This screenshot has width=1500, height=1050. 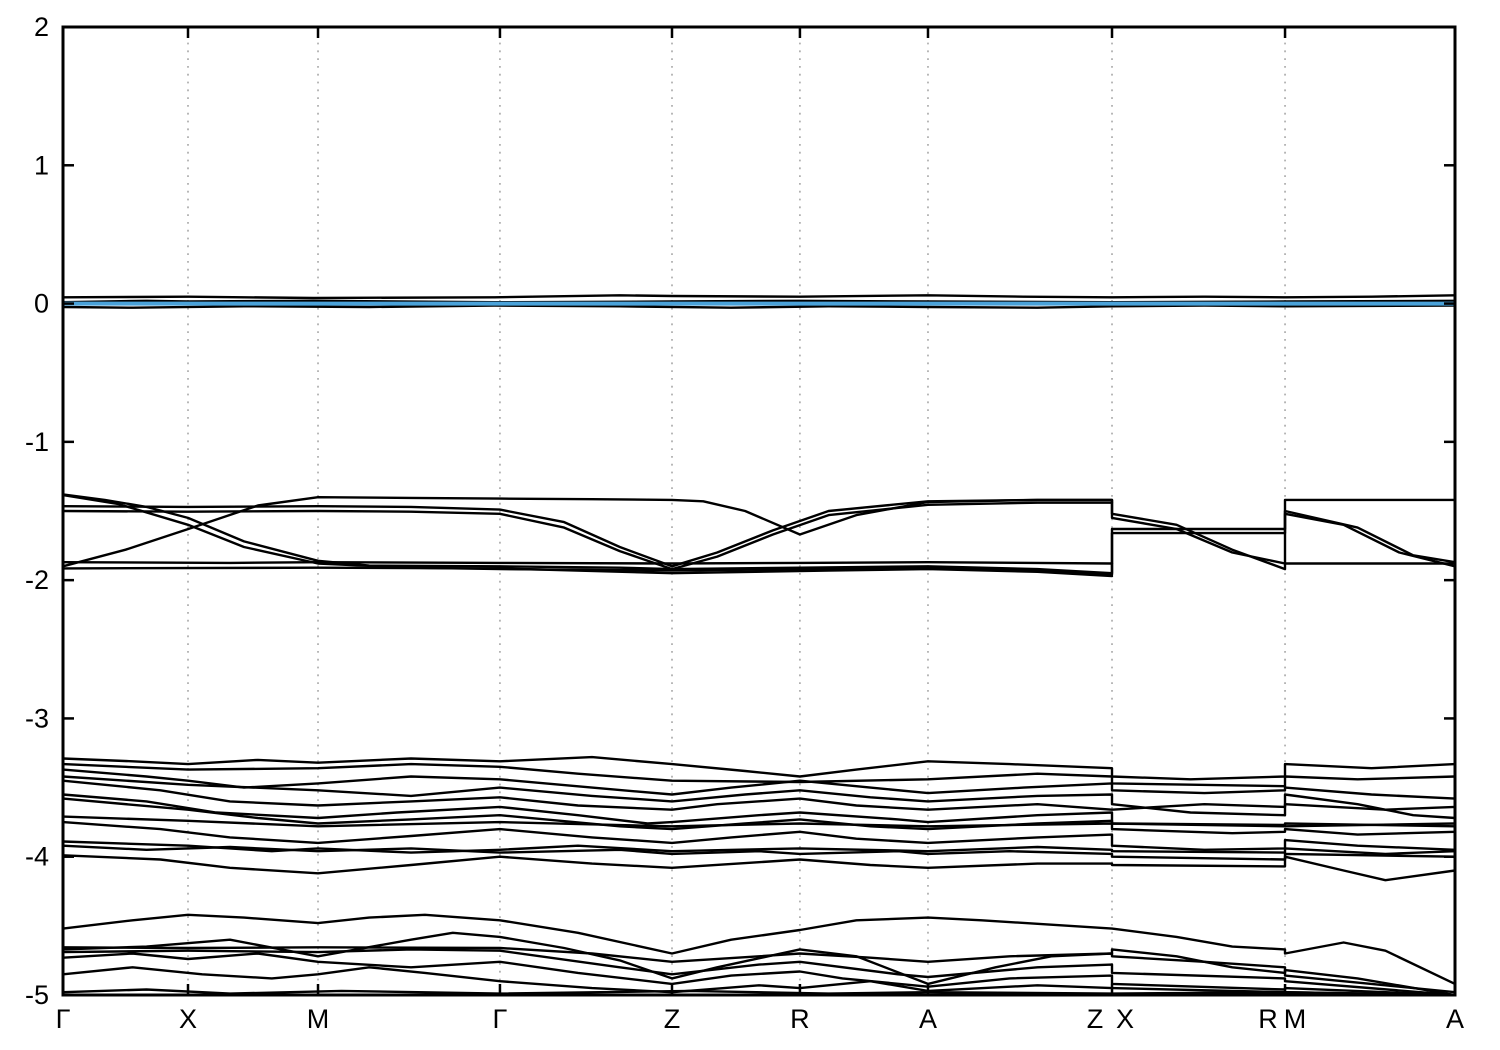 I want to click on y-axis-tick-label: 1, so click(x=41, y=165).